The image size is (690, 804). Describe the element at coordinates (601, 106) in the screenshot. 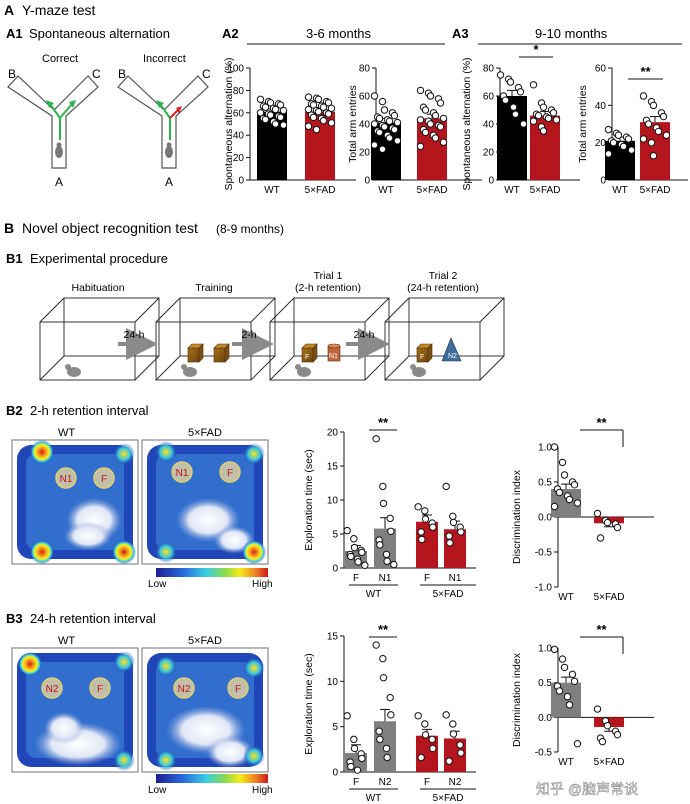

I see `y-tick-label: 40` at that location.